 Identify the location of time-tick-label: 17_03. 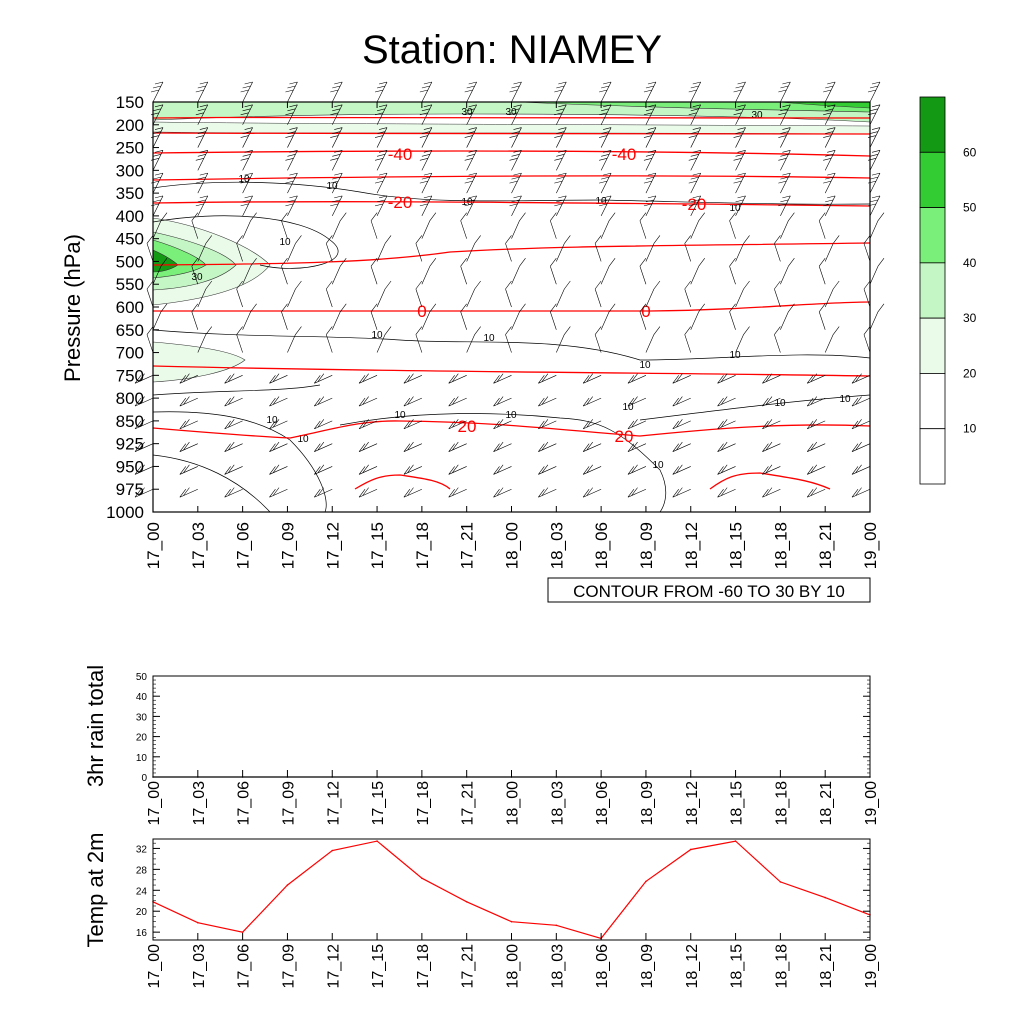
(198, 545).